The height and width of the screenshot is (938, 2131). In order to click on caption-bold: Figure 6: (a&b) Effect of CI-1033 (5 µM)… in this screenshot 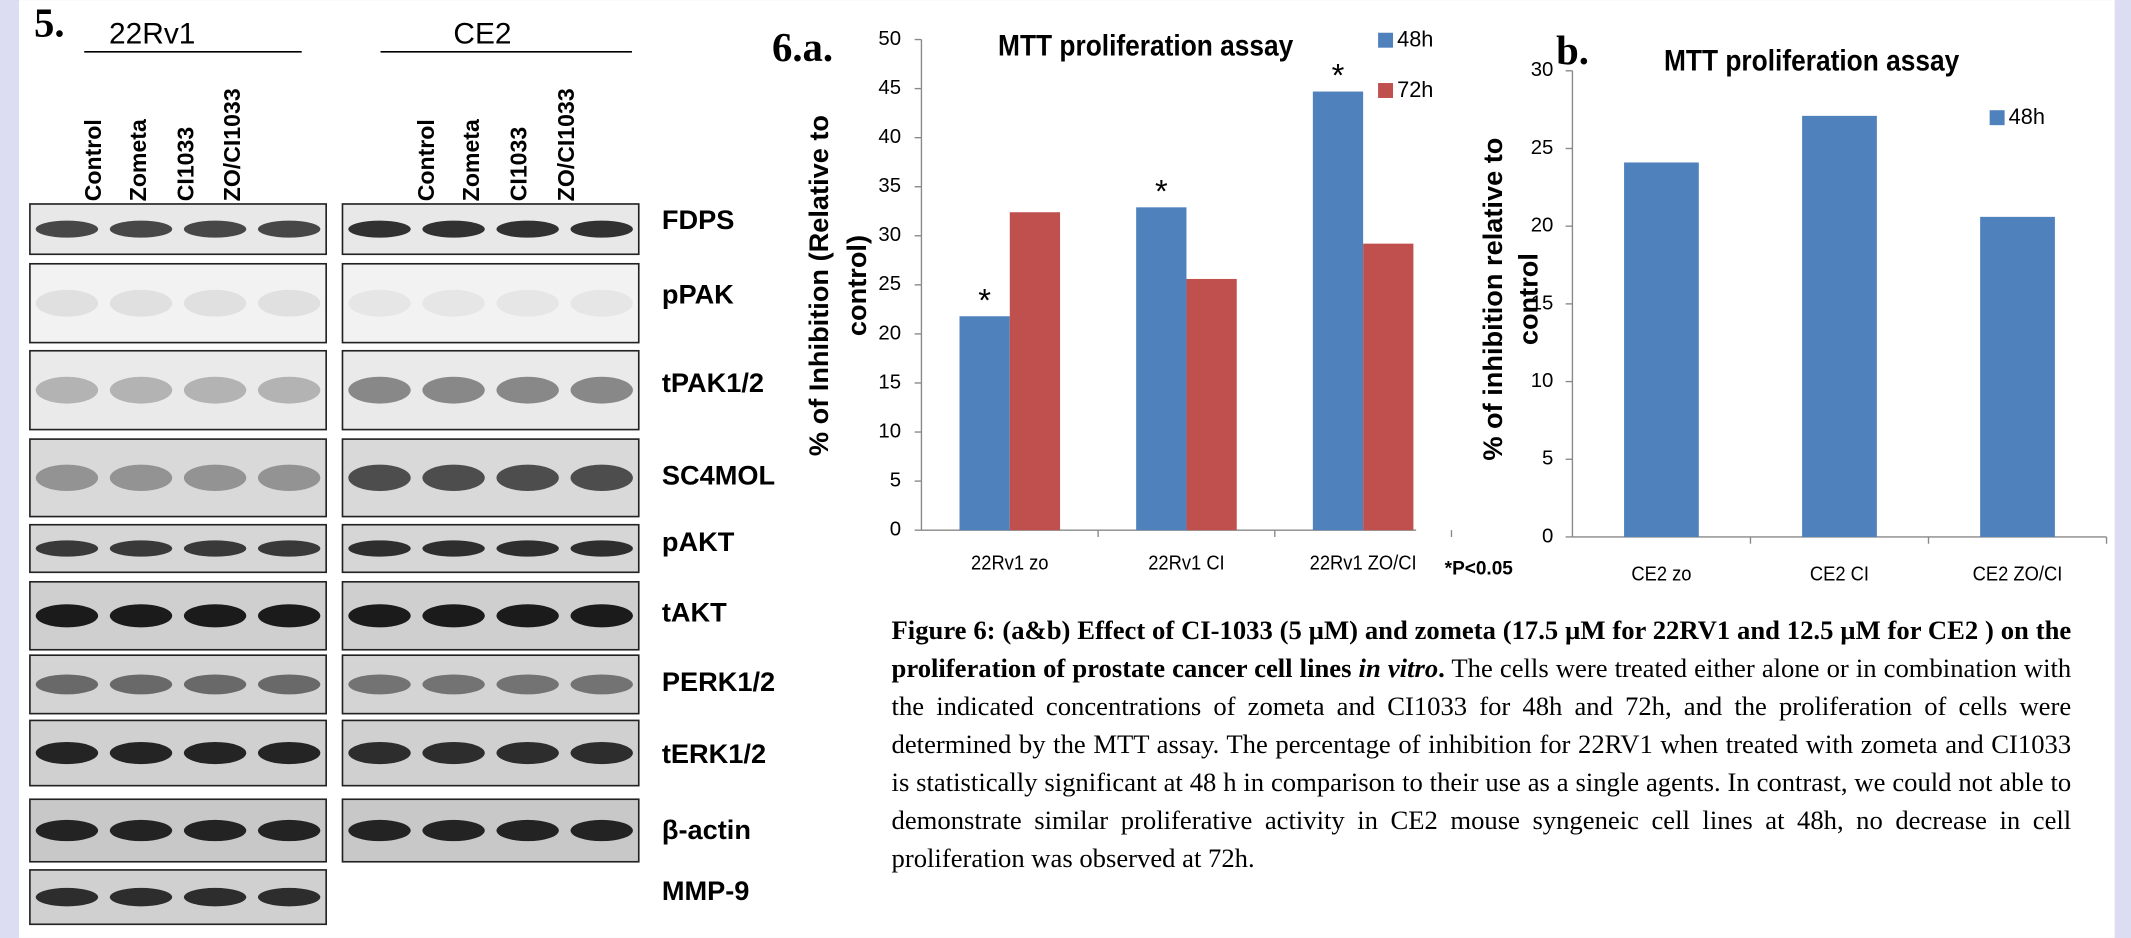, I will do `click(1481, 650)`.